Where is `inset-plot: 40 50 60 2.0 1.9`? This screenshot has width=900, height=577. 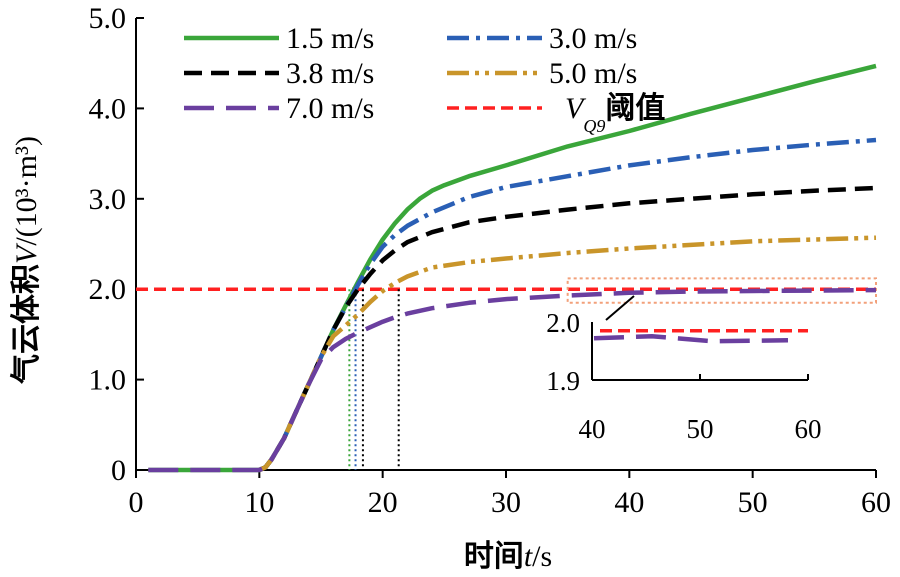 inset-plot: 40 50 60 2.0 1.9 is located at coordinates (684, 369).